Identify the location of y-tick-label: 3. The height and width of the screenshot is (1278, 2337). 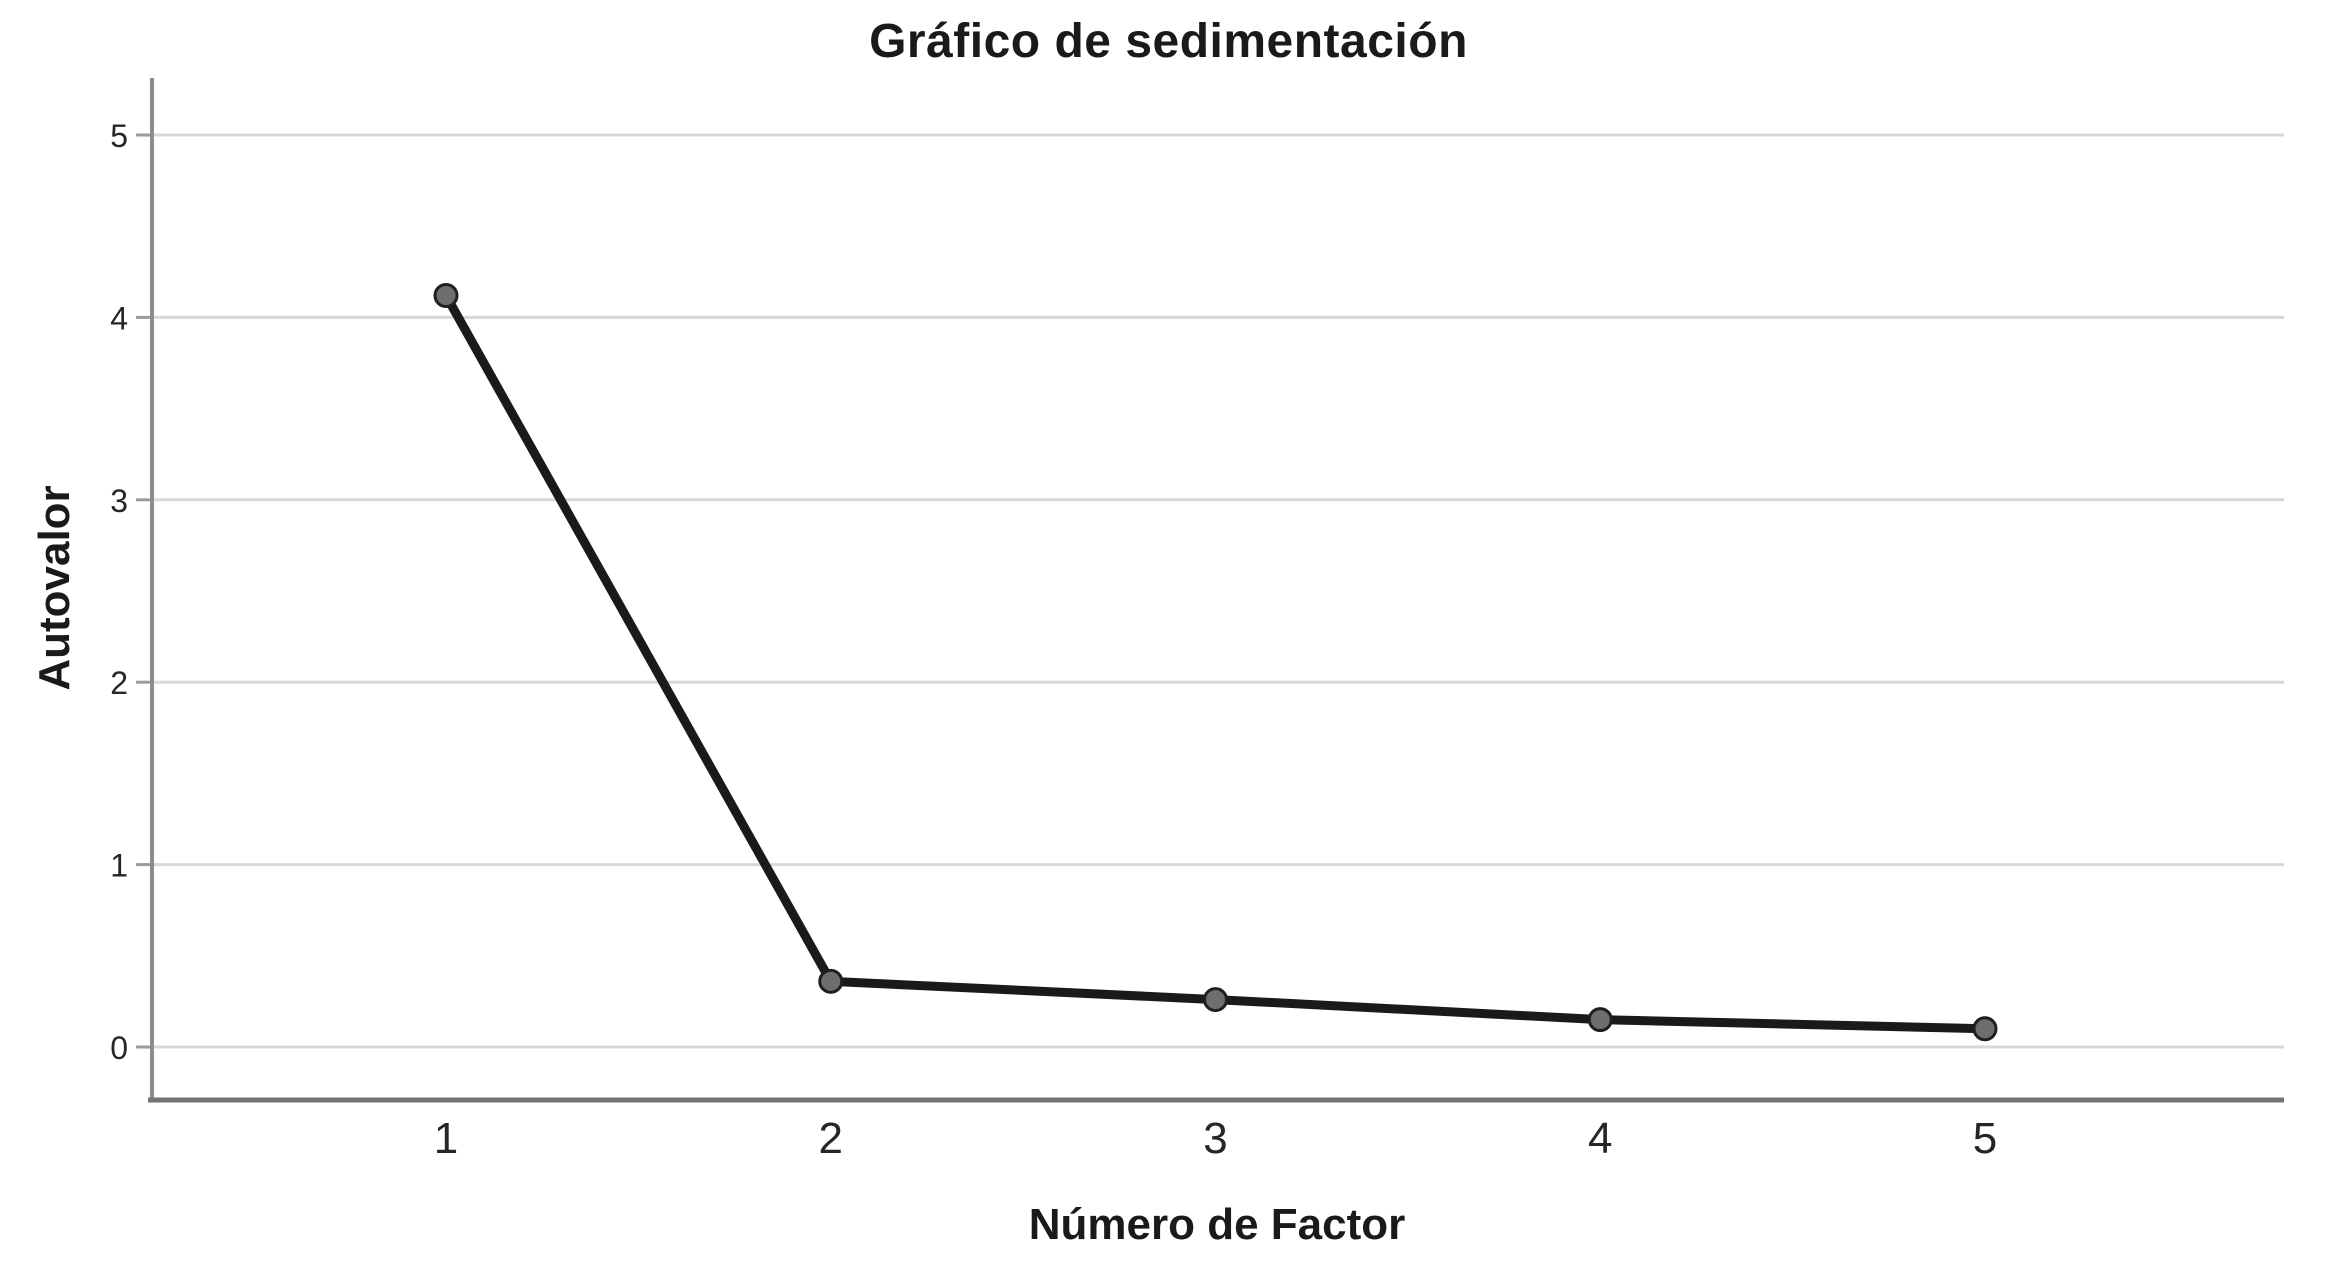
(119, 501).